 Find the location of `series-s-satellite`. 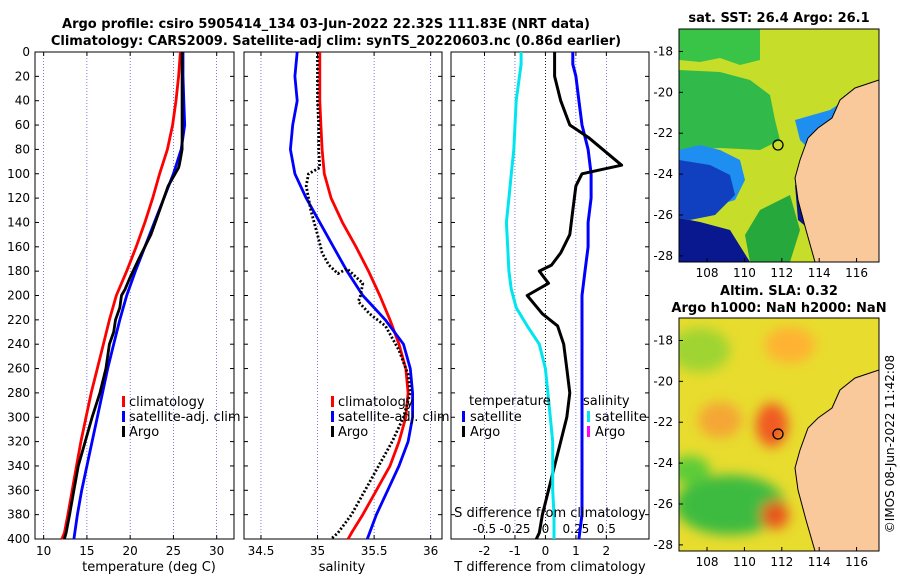

series-s-satellite is located at coordinates (530, 295).